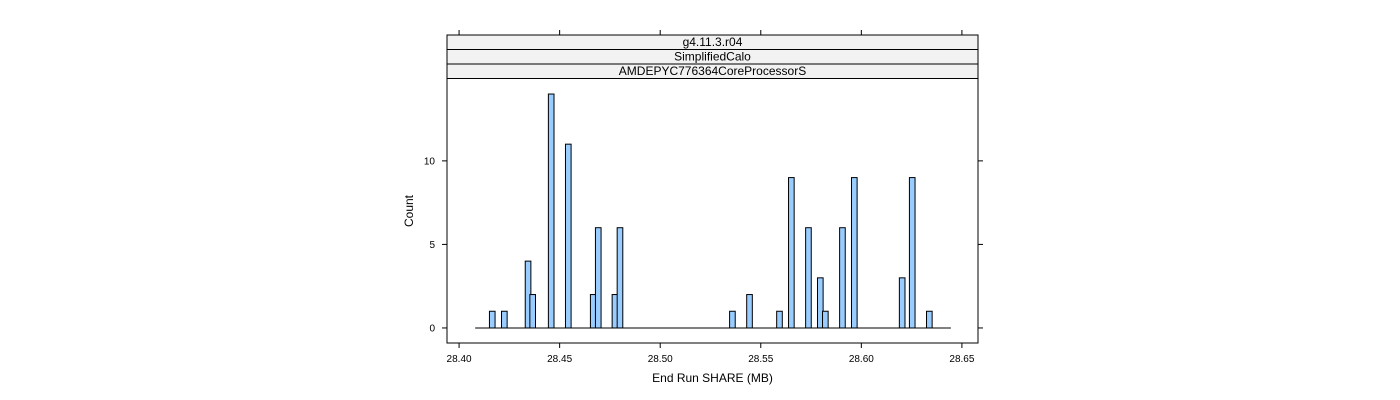  Describe the element at coordinates (432, 245) in the screenshot. I see `y-tick-label-1: 5` at that location.